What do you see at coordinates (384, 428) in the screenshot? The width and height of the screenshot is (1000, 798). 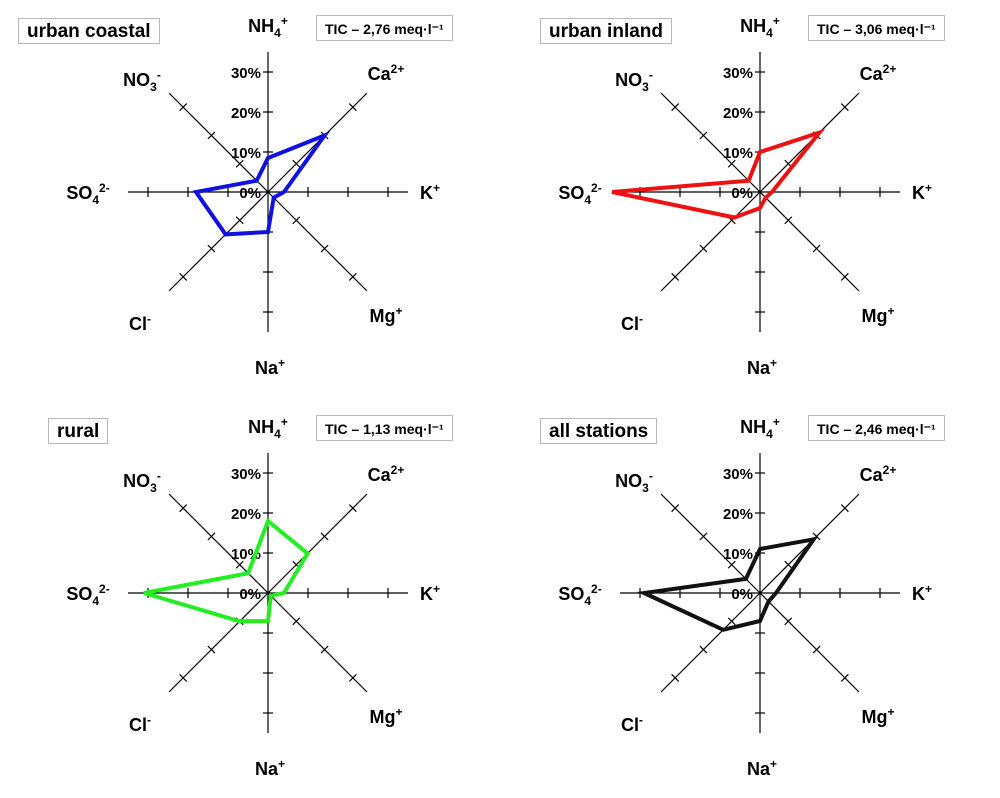 I see `tic-box-rural: TIC – 1,13 meq·l⁻¹` at bounding box center [384, 428].